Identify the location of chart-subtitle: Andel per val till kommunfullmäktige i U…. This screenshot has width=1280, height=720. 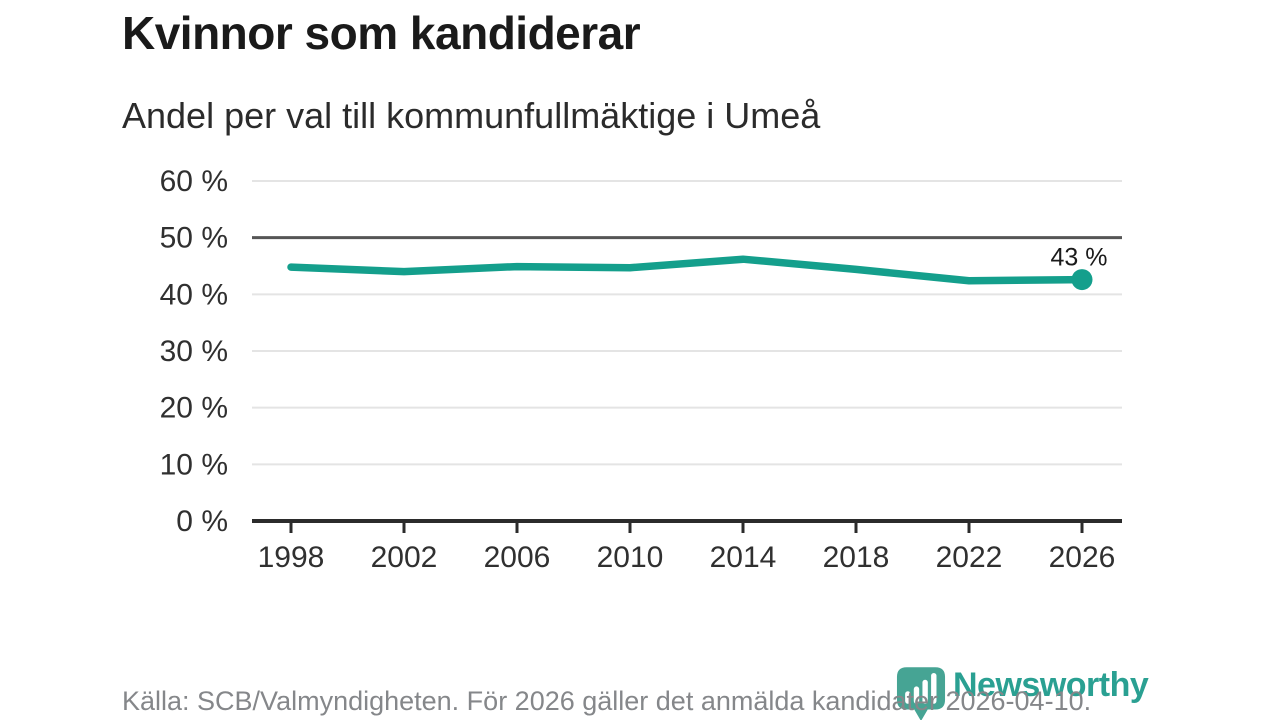
(471, 115).